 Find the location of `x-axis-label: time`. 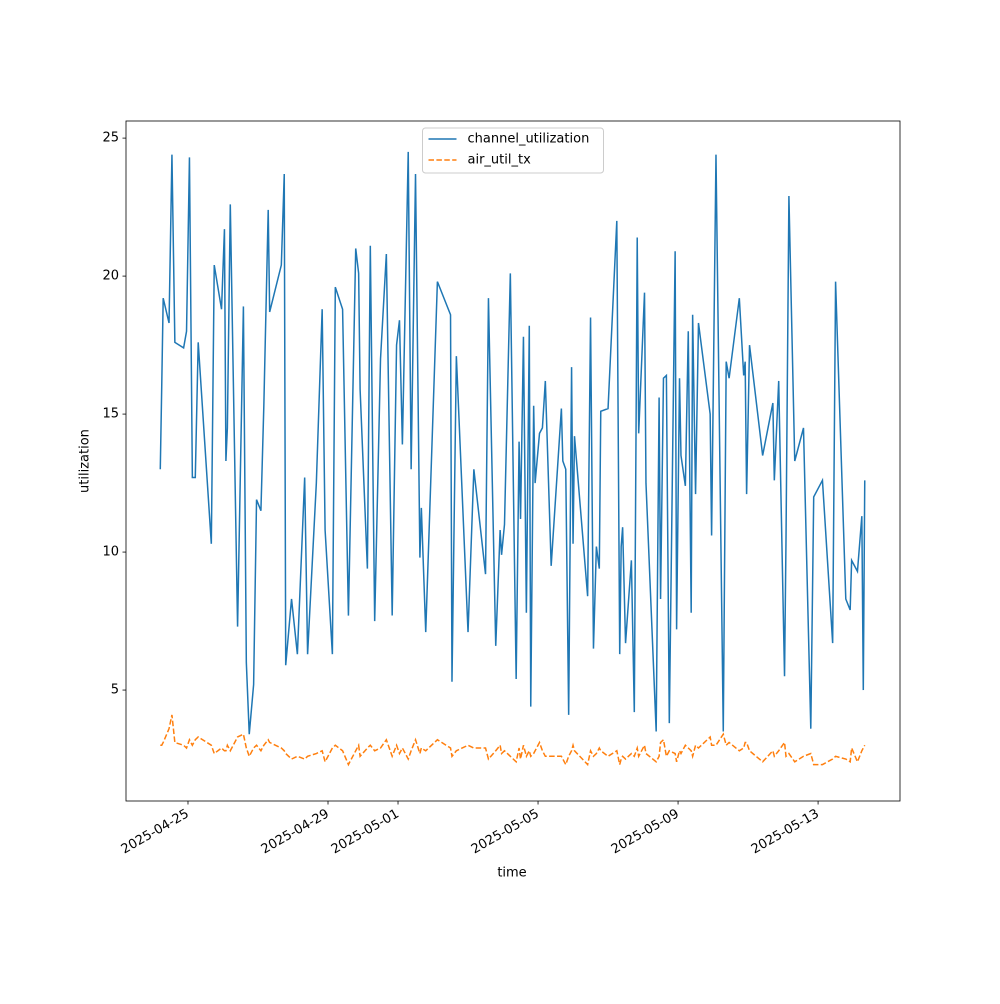

x-axis-label: time is located at coordinates (511, 873).